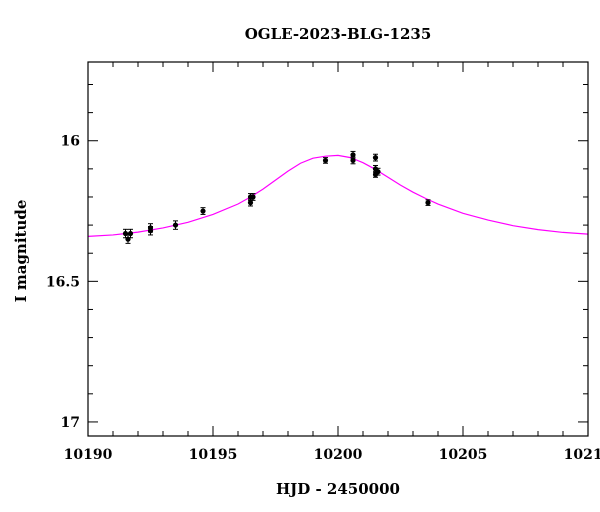  What do you see at coordinates (463, 455) in the screenshot?
I see `x-tick-label: 10205` at bounding box center [463, 455].